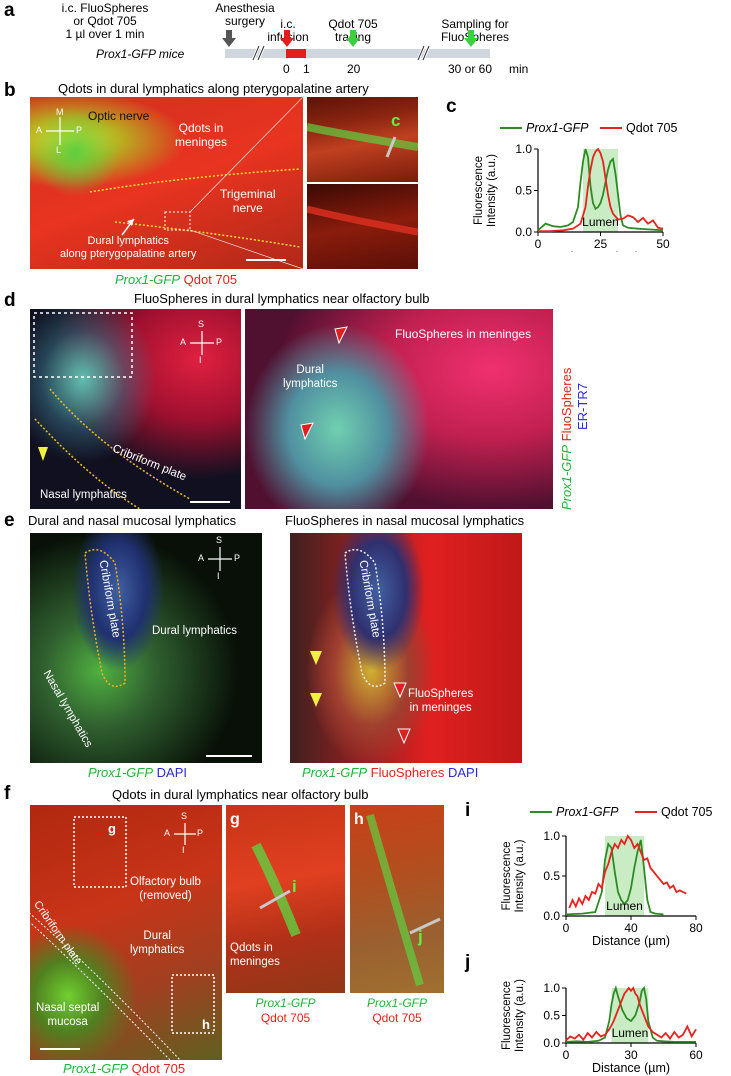 The width and height of the screenshot is (731, 1076). What do you see at coordinates (663, 244) in the screenshot?
I see `x-tick-label: 50` at bounding box center [663, 244].